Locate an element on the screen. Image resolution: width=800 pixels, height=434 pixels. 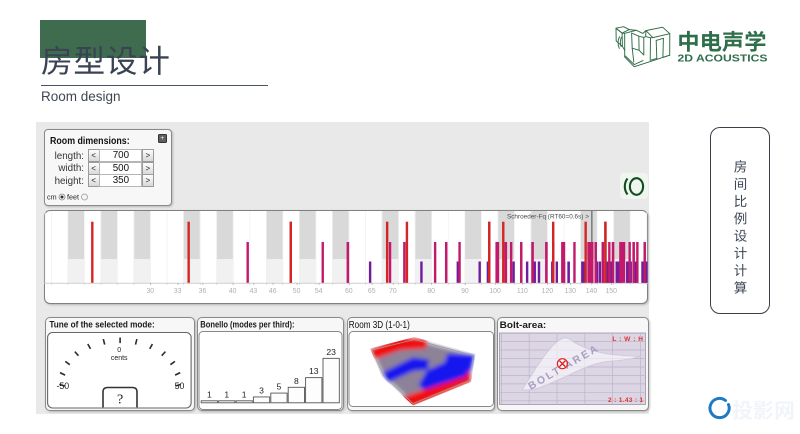
svg-text: 130 is located at coordinates (570, 291).